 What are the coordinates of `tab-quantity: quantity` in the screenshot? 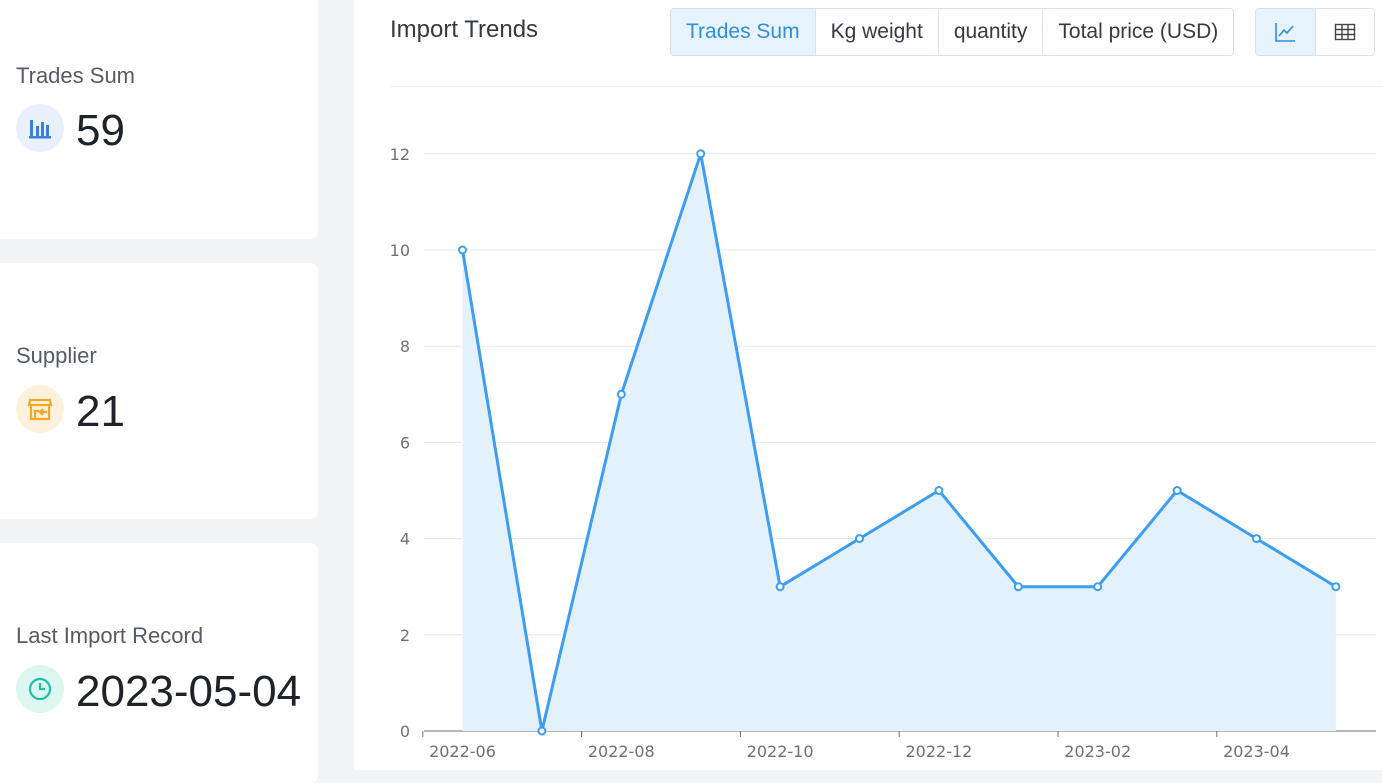 It's located at (990, 32).